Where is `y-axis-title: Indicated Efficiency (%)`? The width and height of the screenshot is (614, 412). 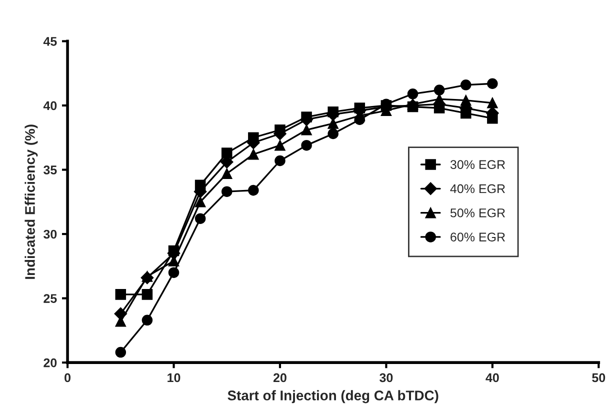
y-axis-title: Indicated Efficiency (%) is located at coordinates (31, 201).